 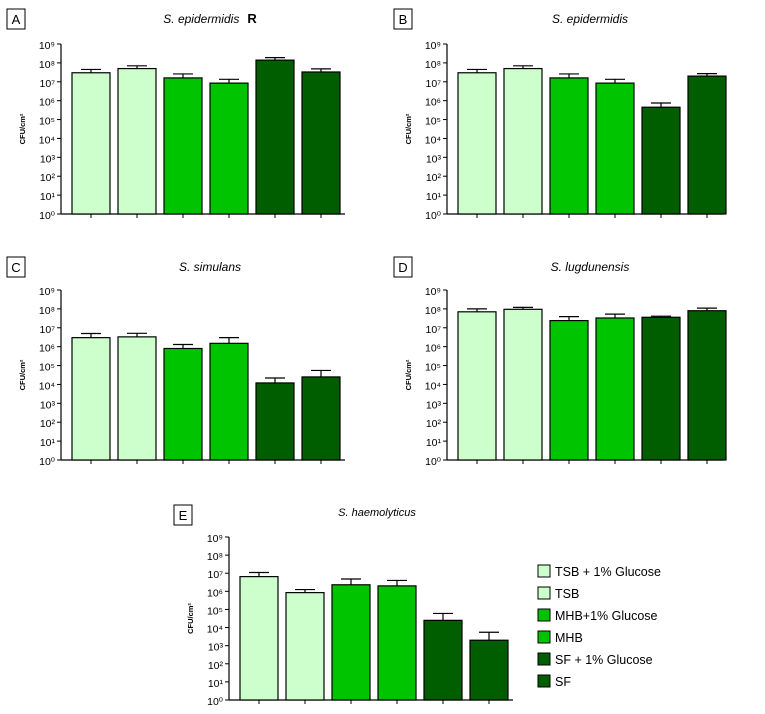 I want to click on legend-item: SF + 1% Glucose, so click(x=595, y=659).